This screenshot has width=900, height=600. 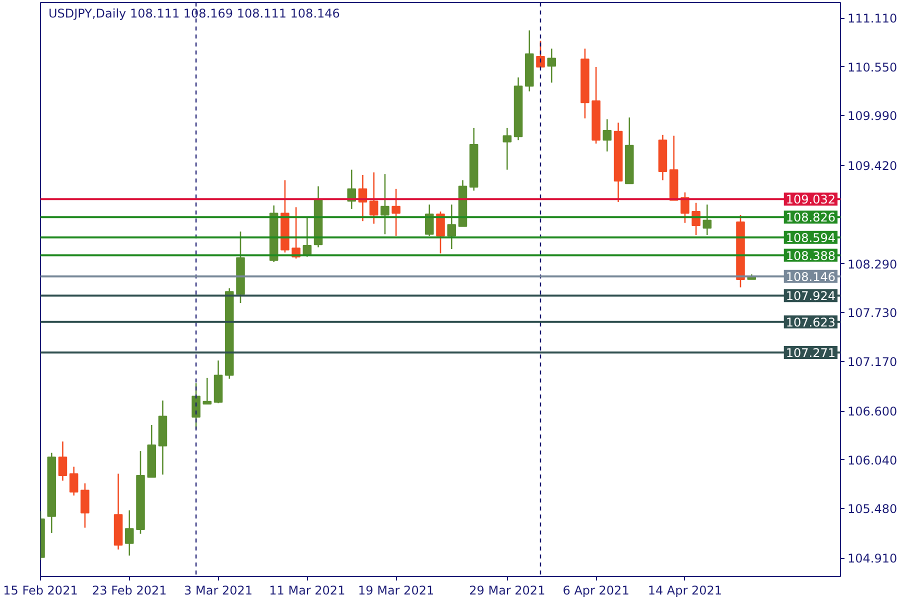 What do you see at coordinates (873, 264) in the screenshot?
I see `y-tick-label: 108.290` at bounding box center [873, 264].